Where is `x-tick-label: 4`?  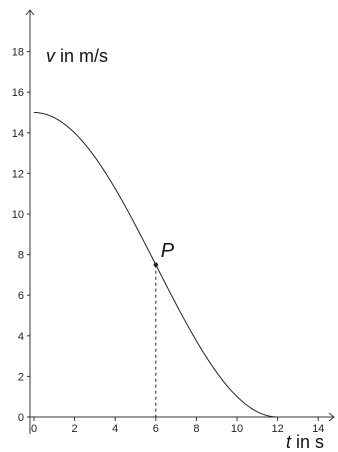
x-tick-label: 4 is located at coordinates (115, 429).